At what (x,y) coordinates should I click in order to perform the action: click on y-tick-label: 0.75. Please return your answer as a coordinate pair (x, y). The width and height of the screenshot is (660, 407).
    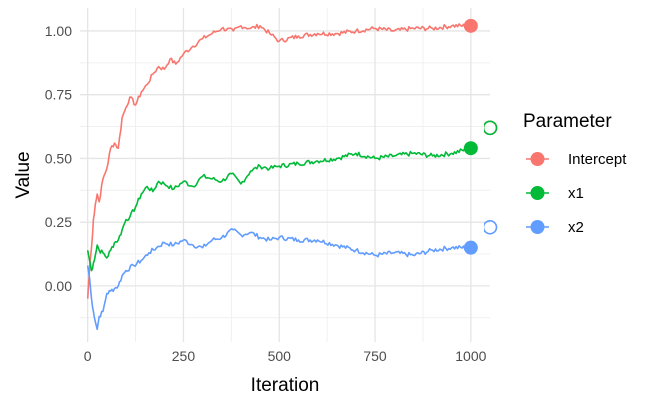
    Looking at the image, I should click on (58, 95).